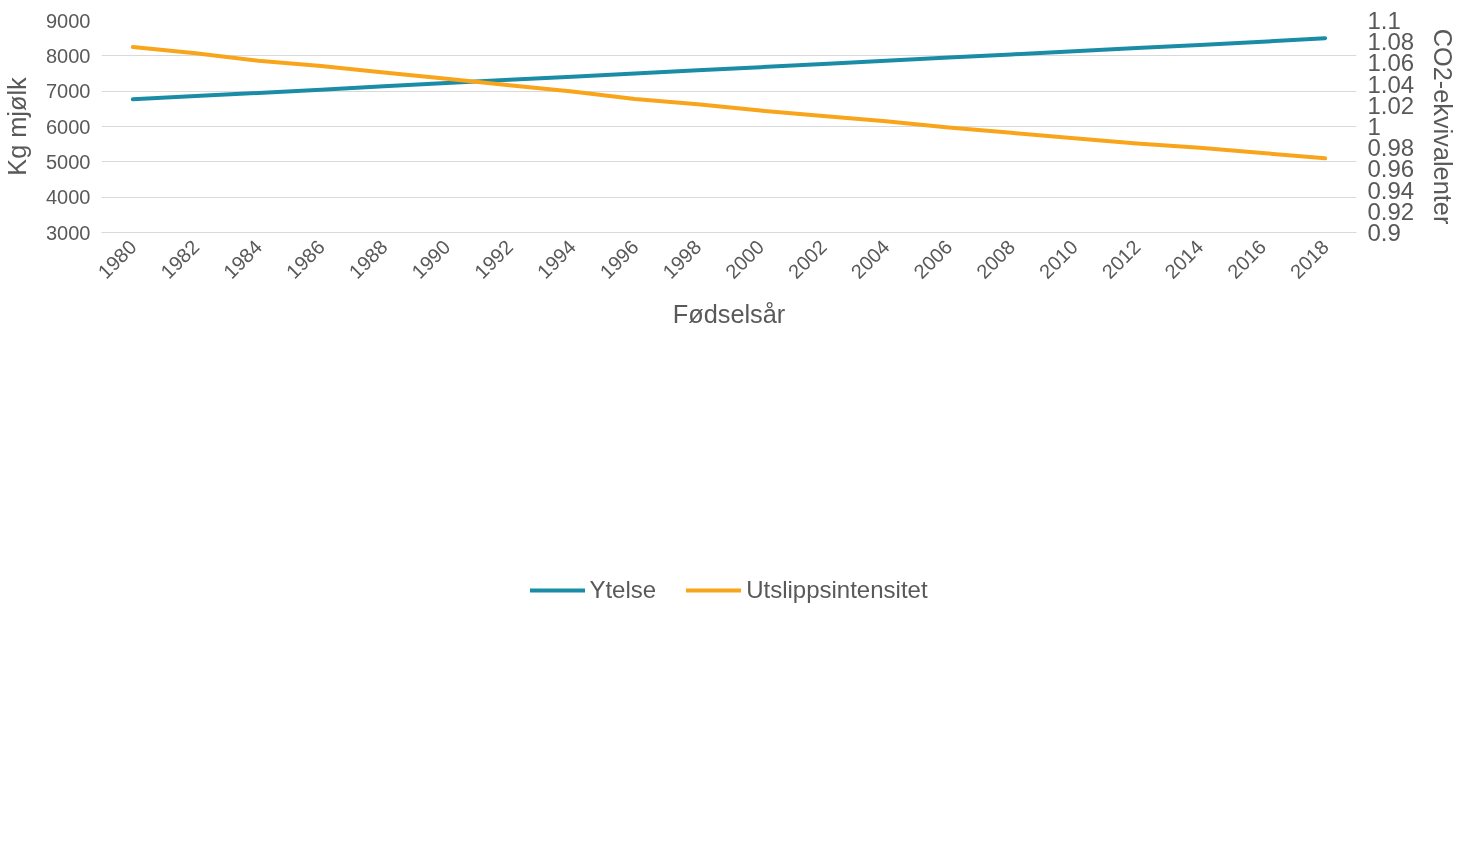 The height and width of the screenshot is (845, 1470). I want to click on y-tick-label: 6000, so click(68, 126).